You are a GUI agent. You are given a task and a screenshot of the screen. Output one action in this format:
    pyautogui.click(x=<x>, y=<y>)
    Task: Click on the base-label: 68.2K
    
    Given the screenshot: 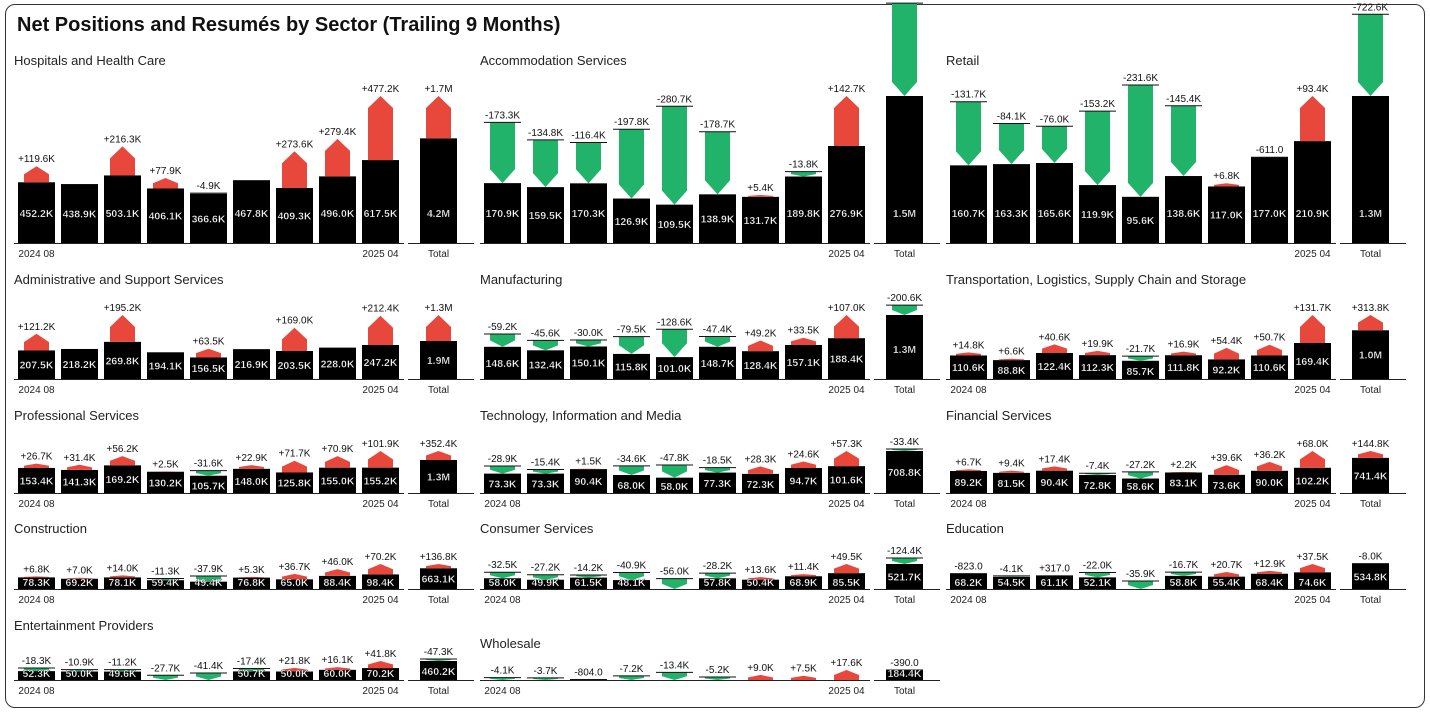 What is the action you would take?
    pyautogui.click(x=968, y=583)
    